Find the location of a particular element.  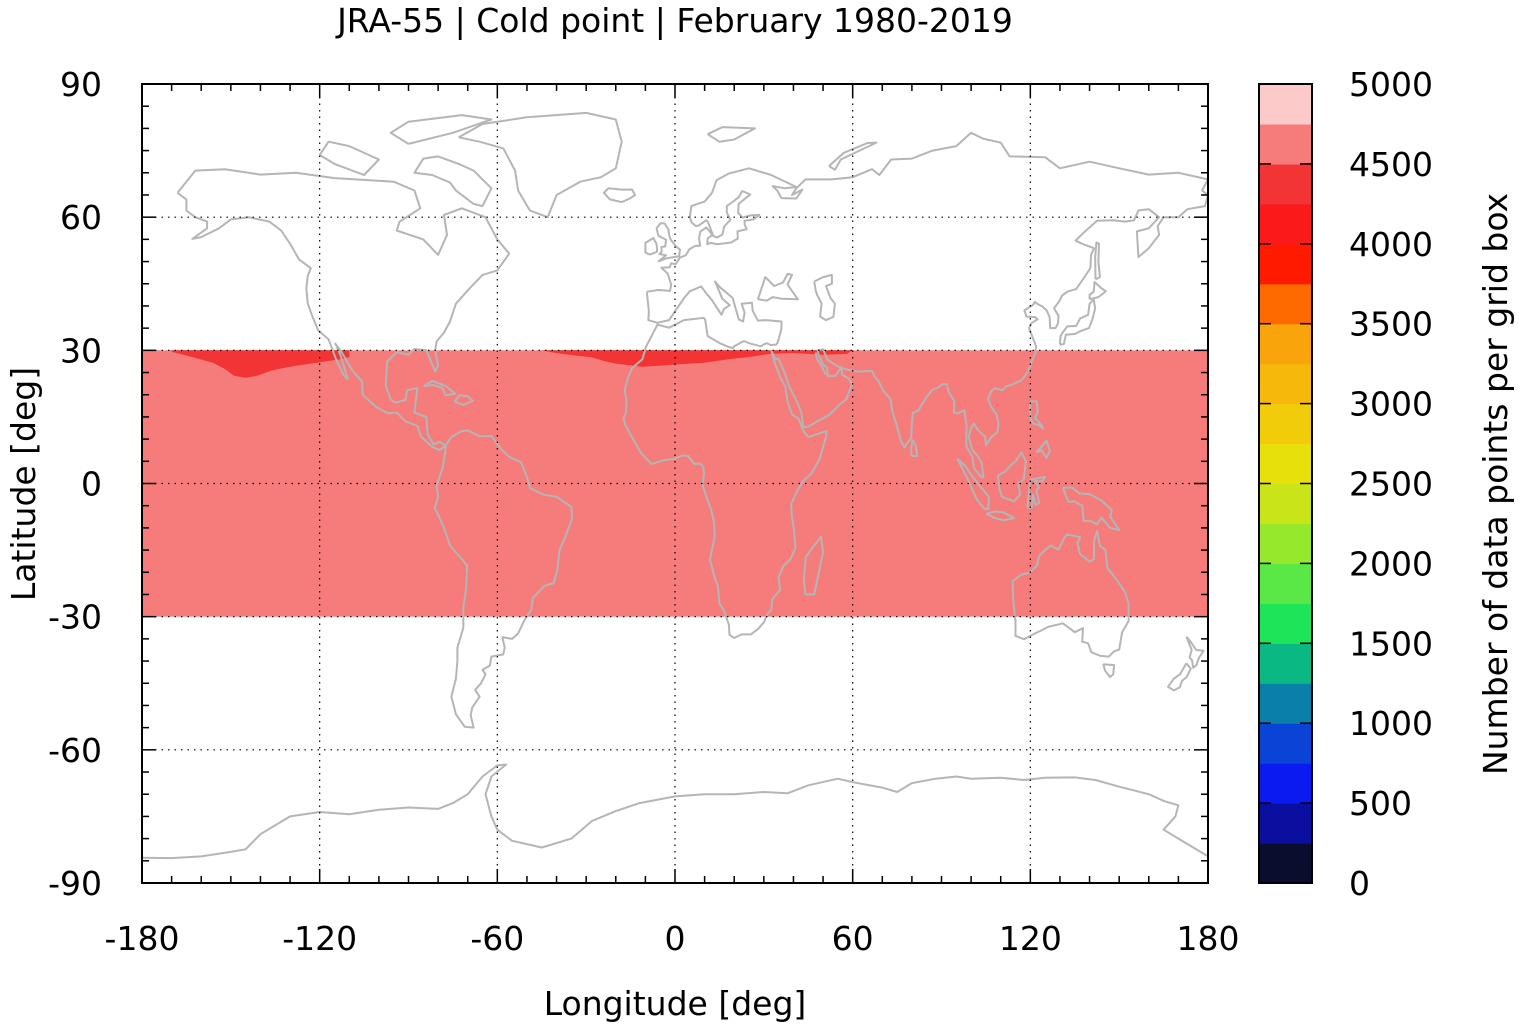

y-tick-label: 30 is located at coordinates (81, 350).